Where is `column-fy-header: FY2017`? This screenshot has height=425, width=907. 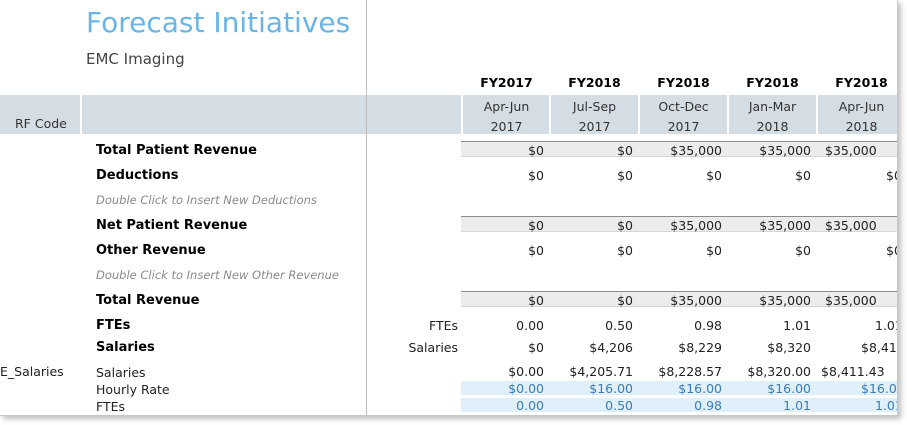 column-fy-header: FY2017 is located at coordinates (506, 82).